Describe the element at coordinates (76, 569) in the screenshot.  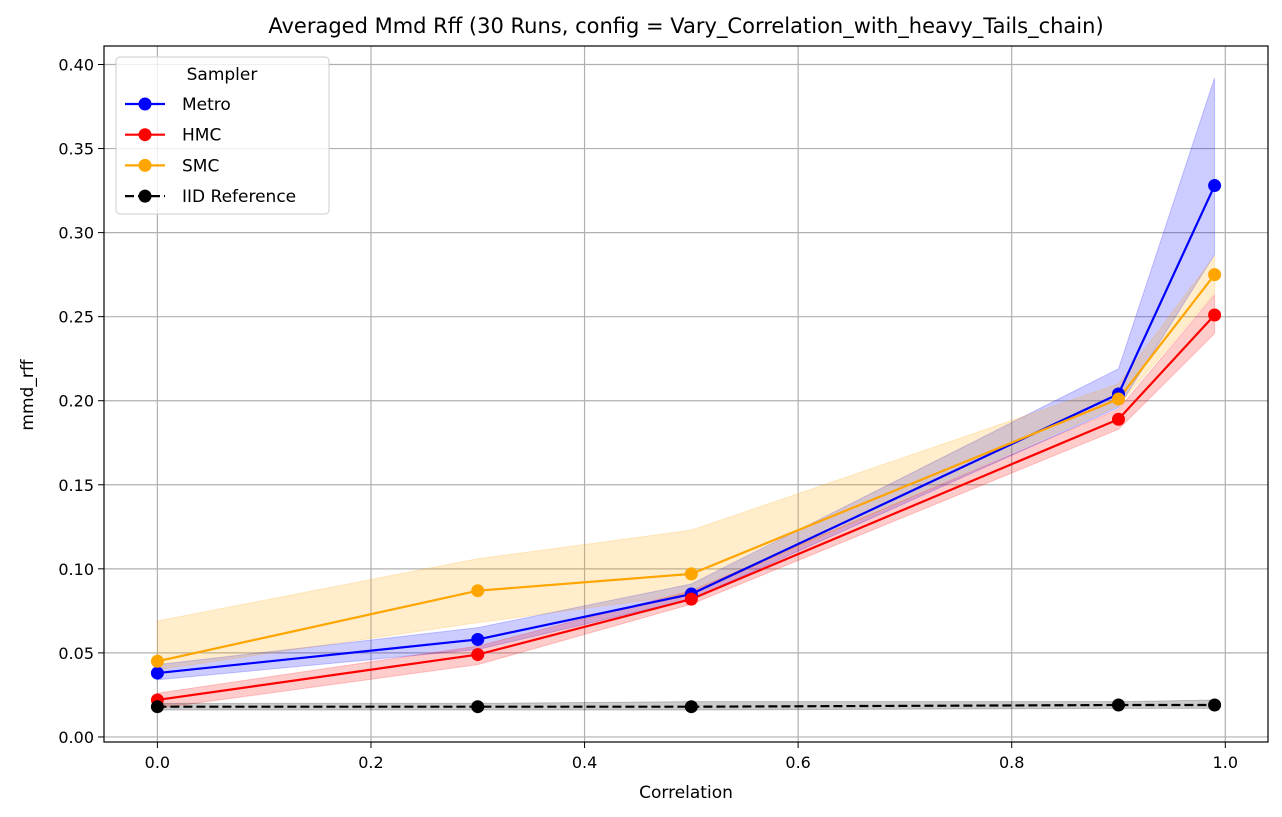
I see `y-tick-label: 0.10` at that location.